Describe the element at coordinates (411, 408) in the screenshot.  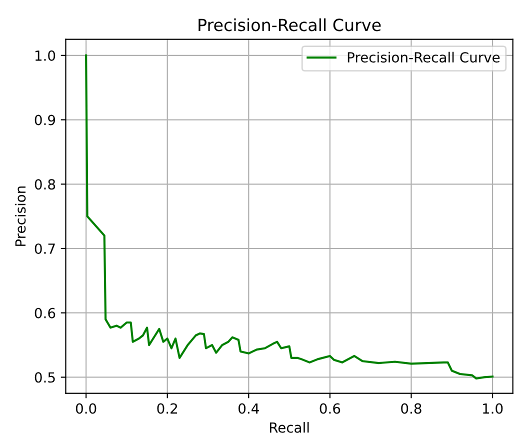
I see `x-tick-label: 0.8` at that location.